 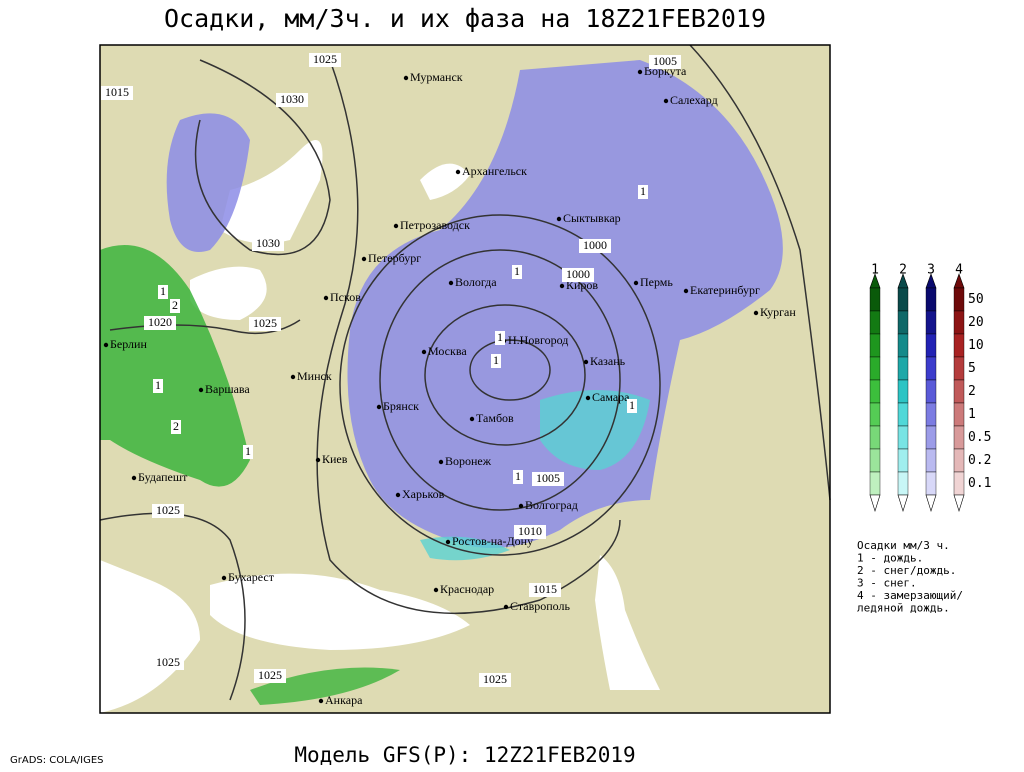 I want to click on city-label: Екатеринбург, so click(x=725, y=290).